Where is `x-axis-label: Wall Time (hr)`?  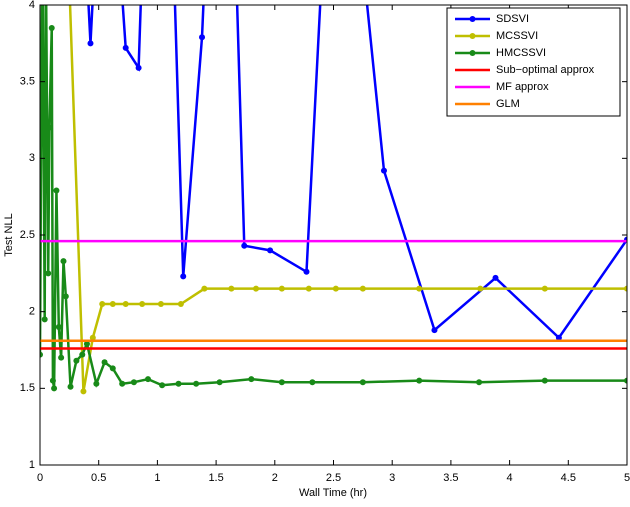
x-axis-label: Wall Time (hr) is located at coordinates (333, 493).